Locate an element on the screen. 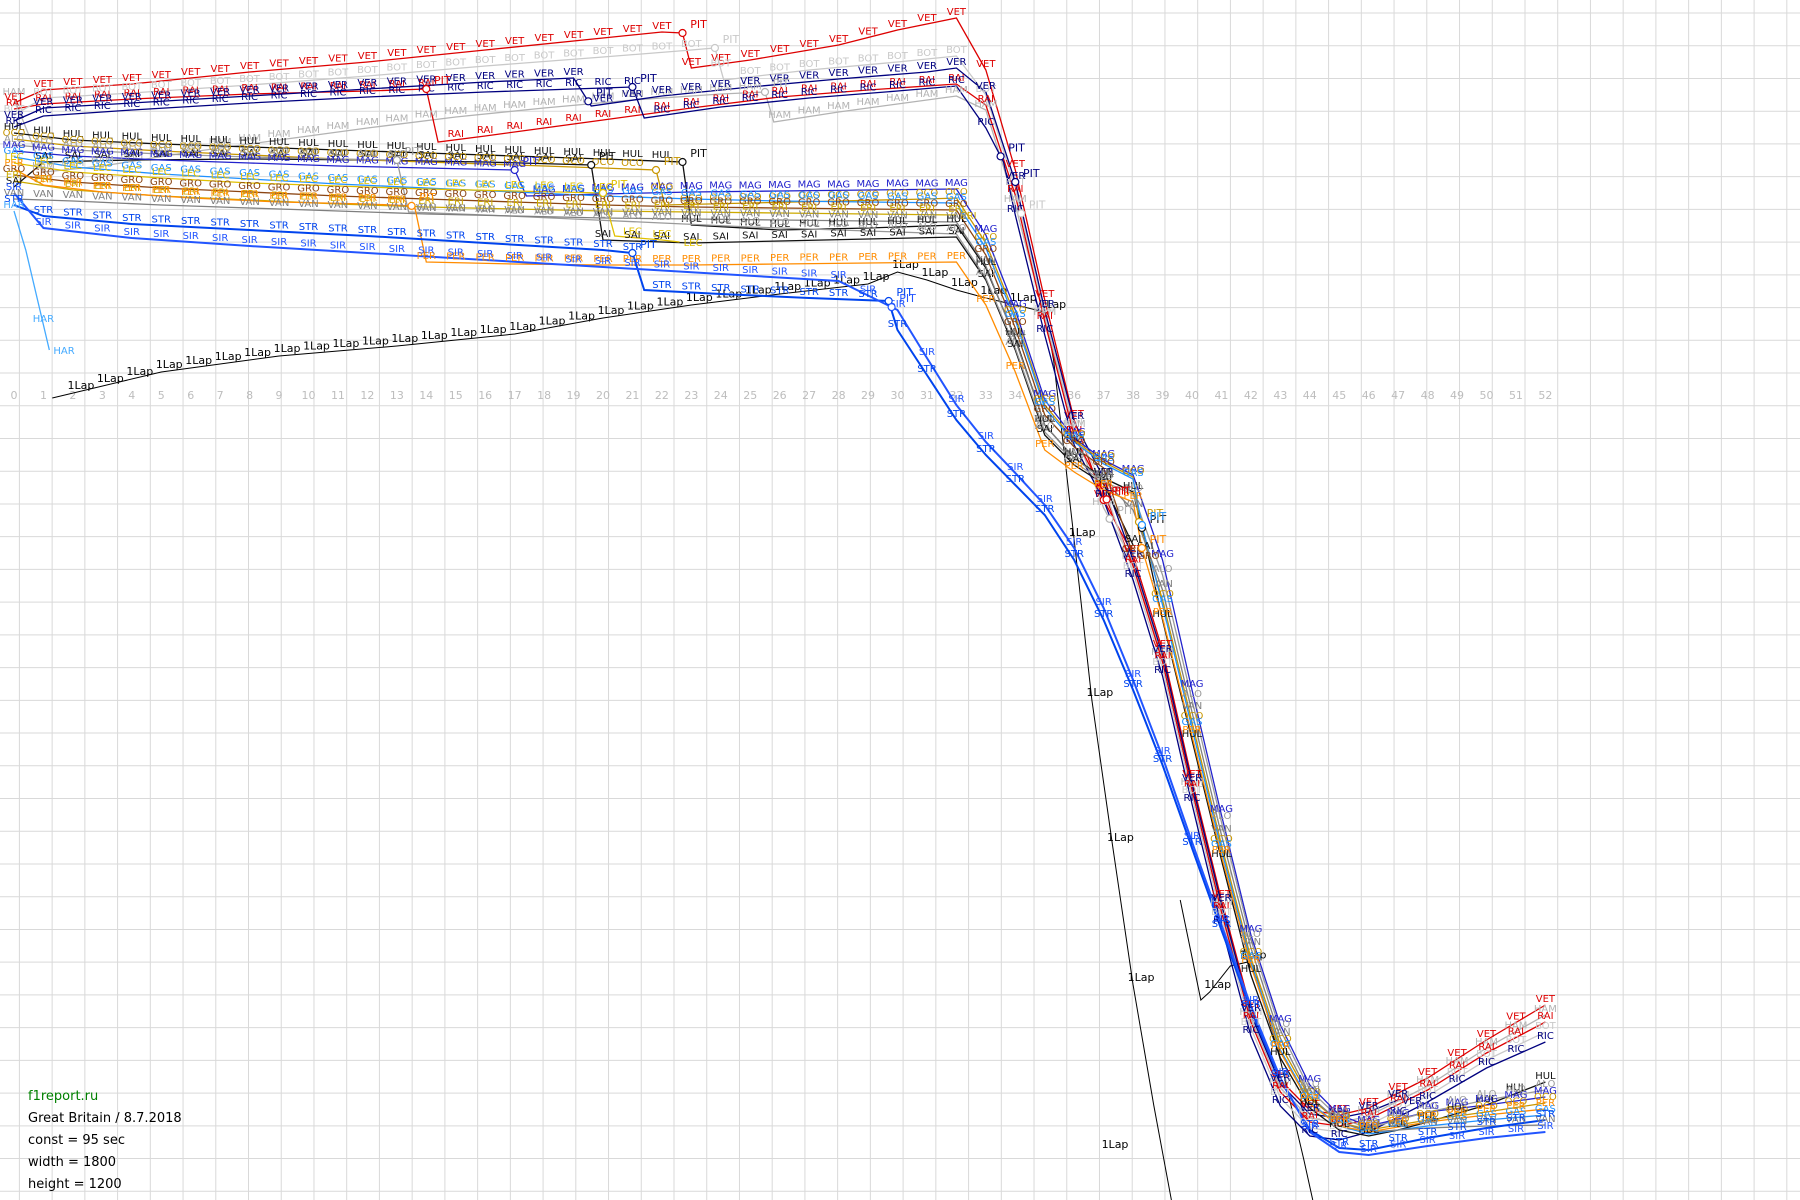  pit-label-HUL: PIT is located at coordinates (1158, 519).